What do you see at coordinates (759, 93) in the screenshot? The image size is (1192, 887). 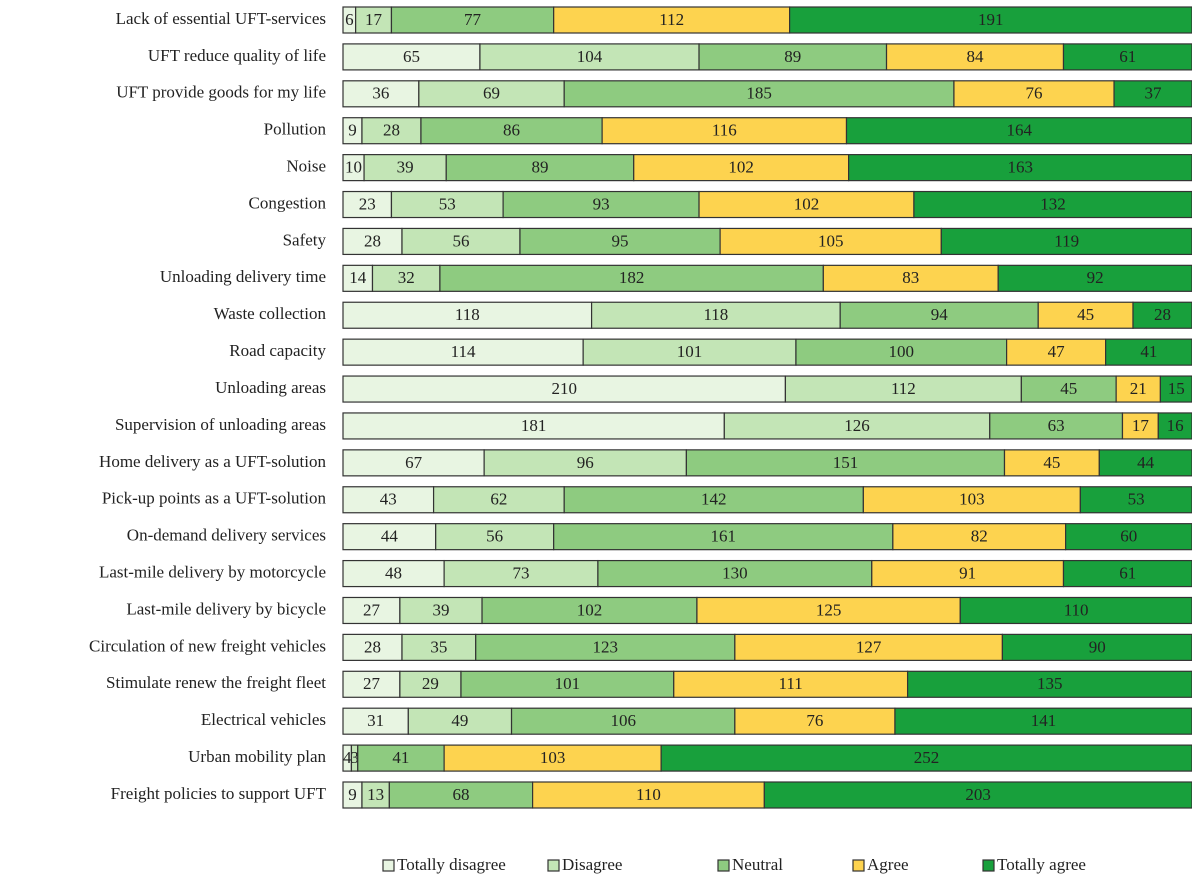 I see `data-label: 185` at bounding box center [759, 93].